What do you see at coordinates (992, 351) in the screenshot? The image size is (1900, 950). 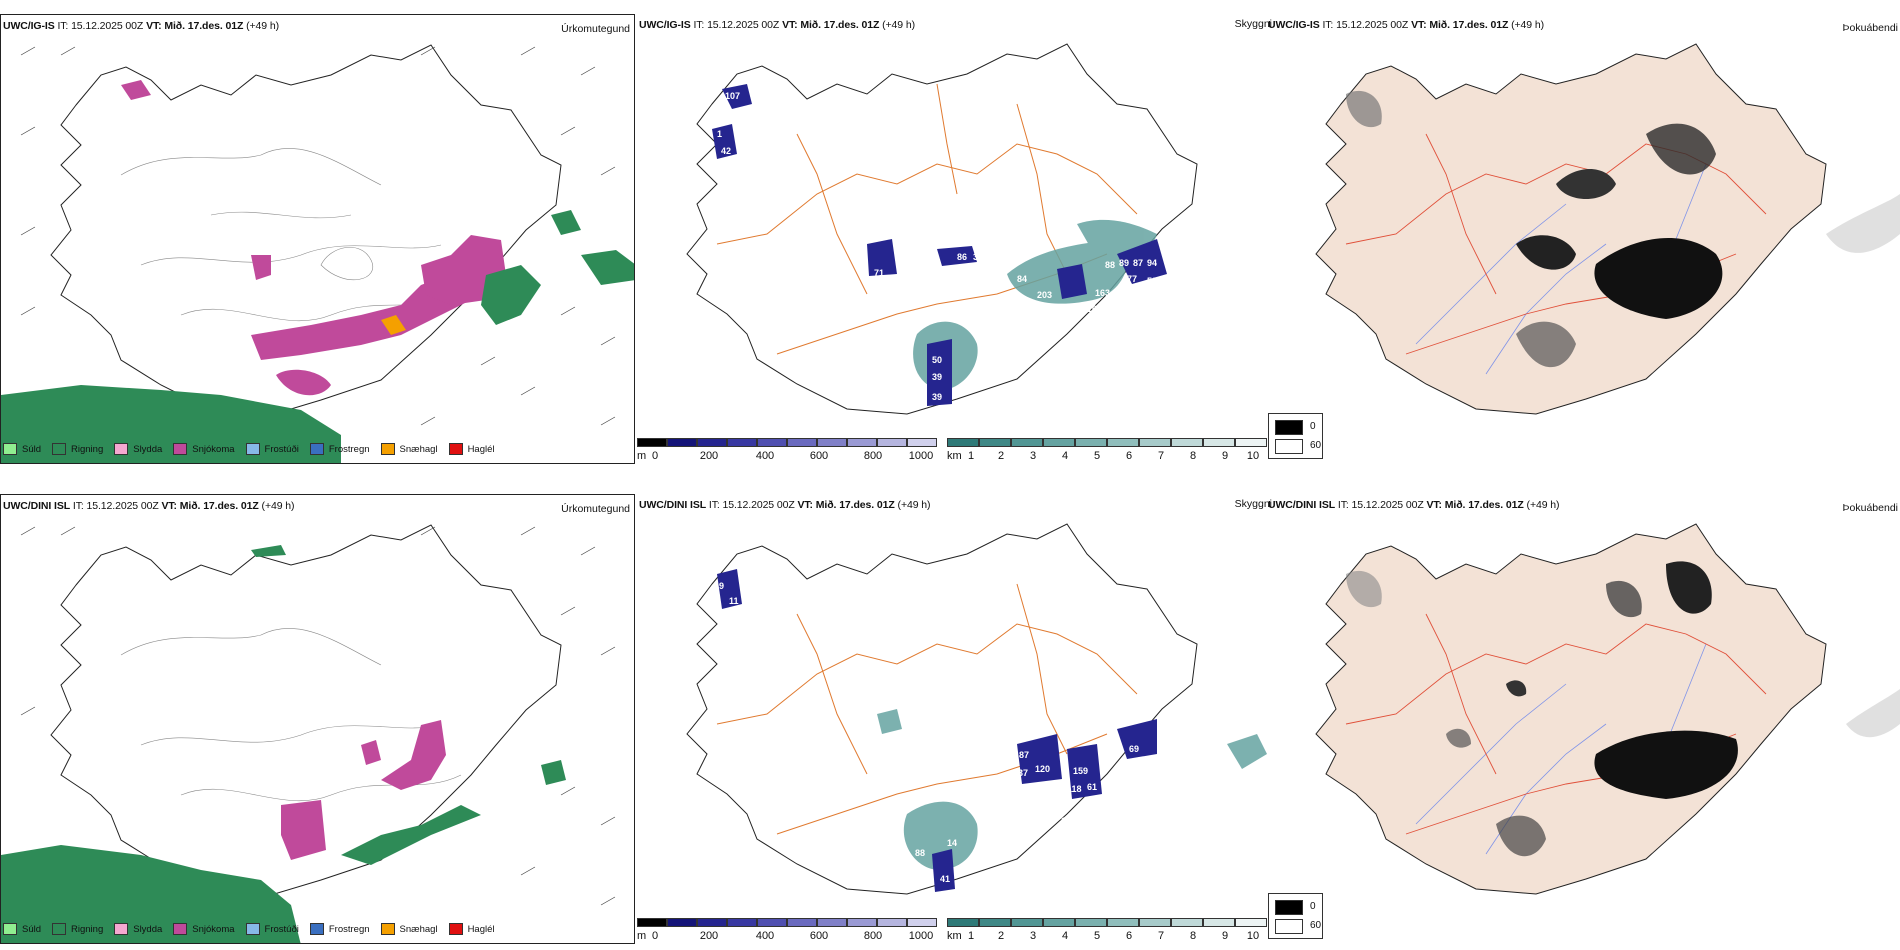 I see `ceiling-label: 35` at bounding box center [992, 351].